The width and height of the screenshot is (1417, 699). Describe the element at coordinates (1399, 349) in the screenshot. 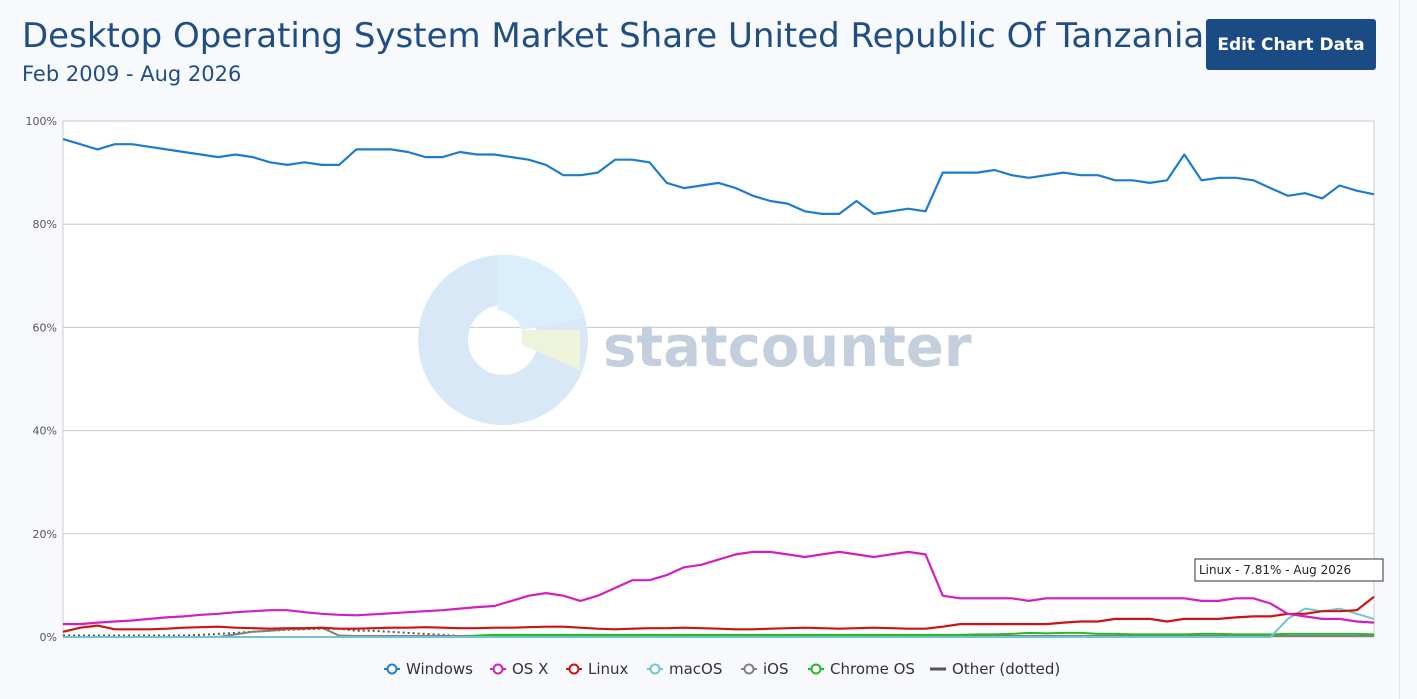

I see `page-divider` at that location.